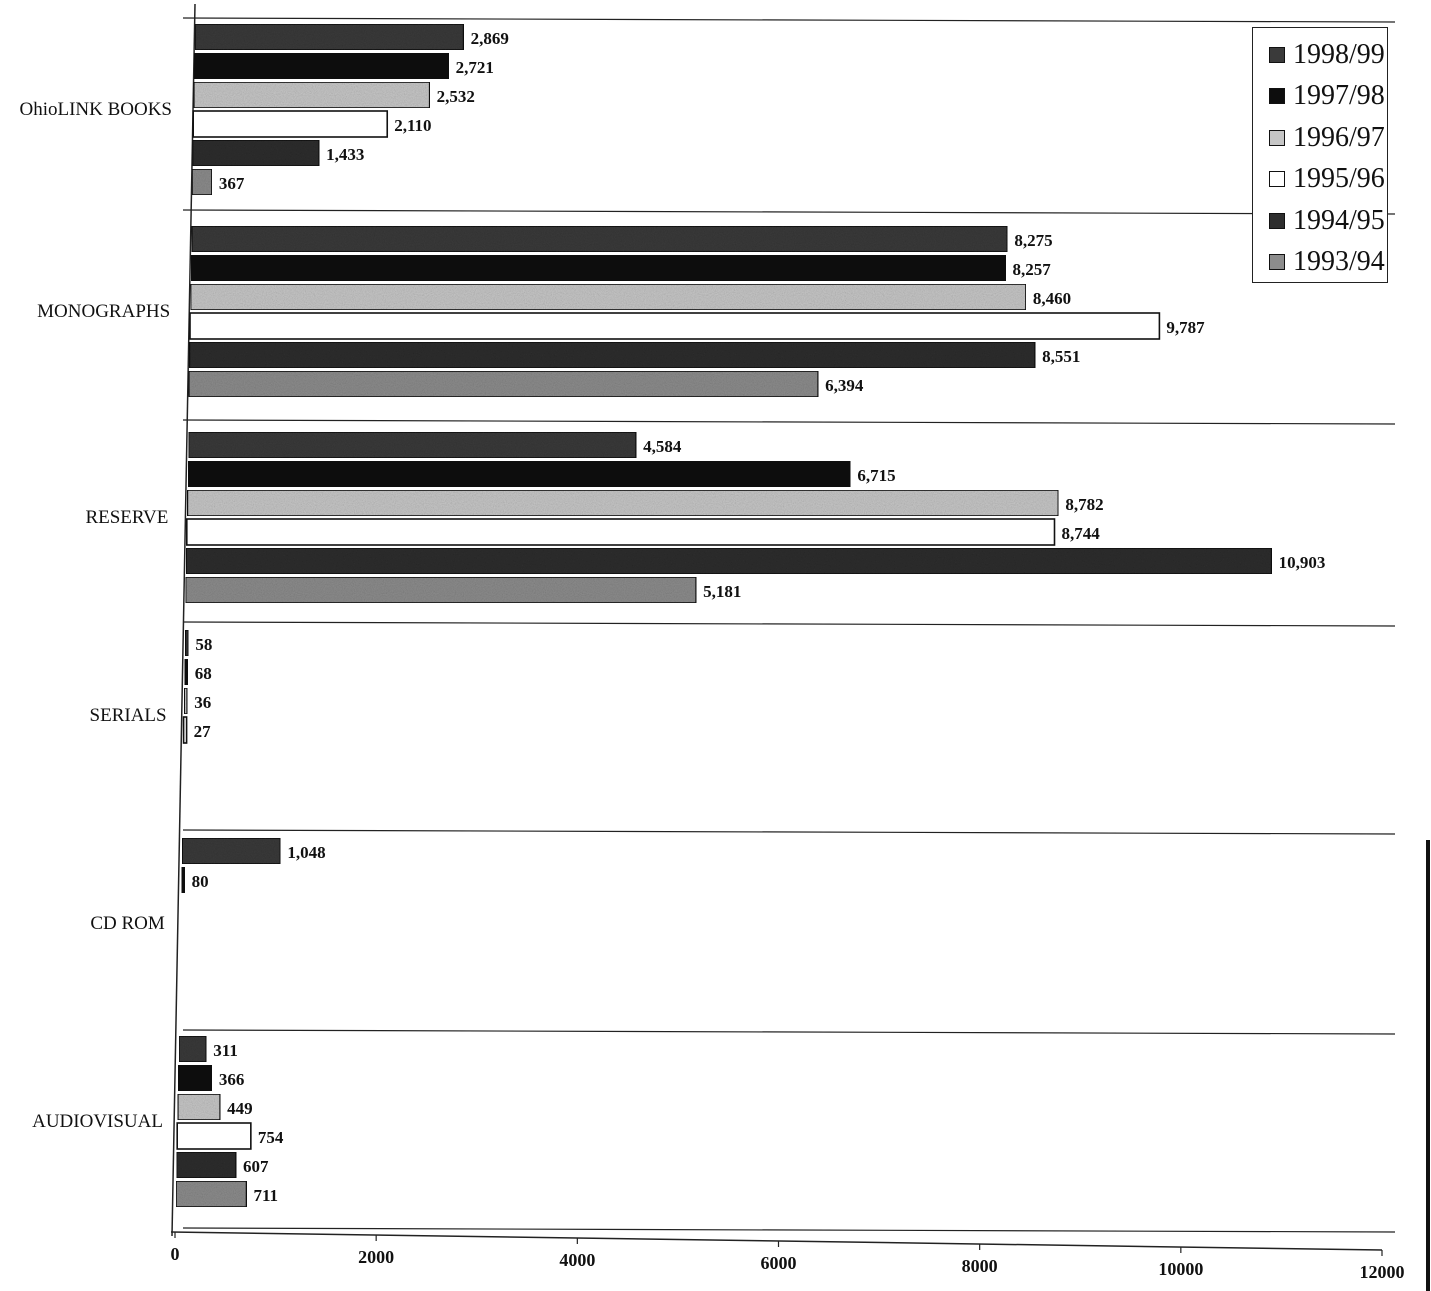  What do you see at coordinates (844, 385) in the screenshot?
I see `data-label: 6,394` at bounding box center [844, 385].